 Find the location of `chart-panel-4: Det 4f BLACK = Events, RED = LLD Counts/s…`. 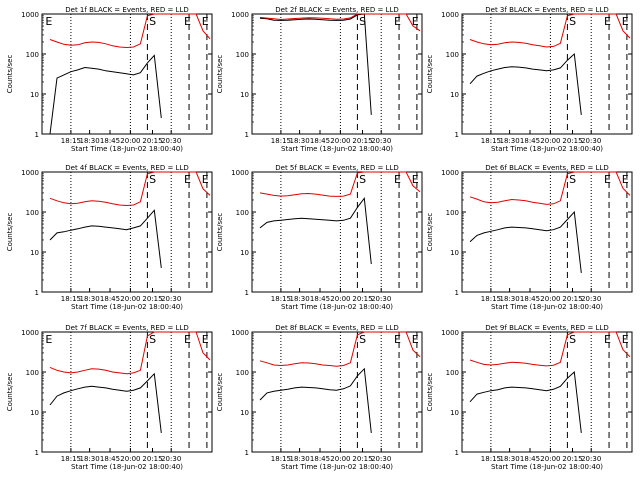

chart-panel-4: Det 4f BLACK = Events, RED = LLD Counts/s… is located at coordinates (109, 237).